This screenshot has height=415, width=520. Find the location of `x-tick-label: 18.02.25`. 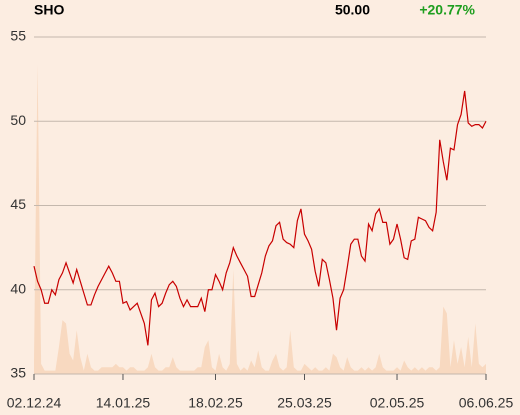

x-tick-label: 18.02.25 is located at coordinates (215, 403).